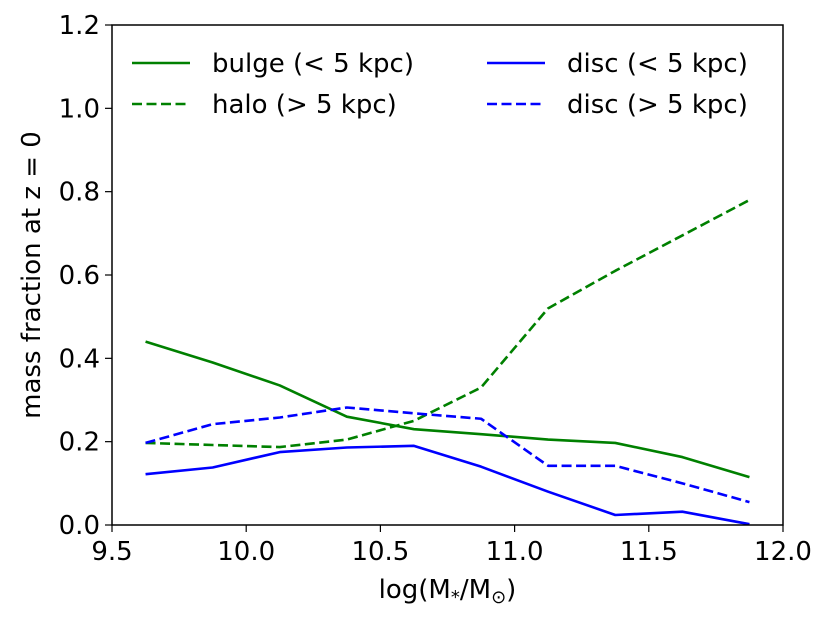 The width and height of the screenshot is (830, 623). I want to click on x-tick-label: 12.0, so click(783, 552).